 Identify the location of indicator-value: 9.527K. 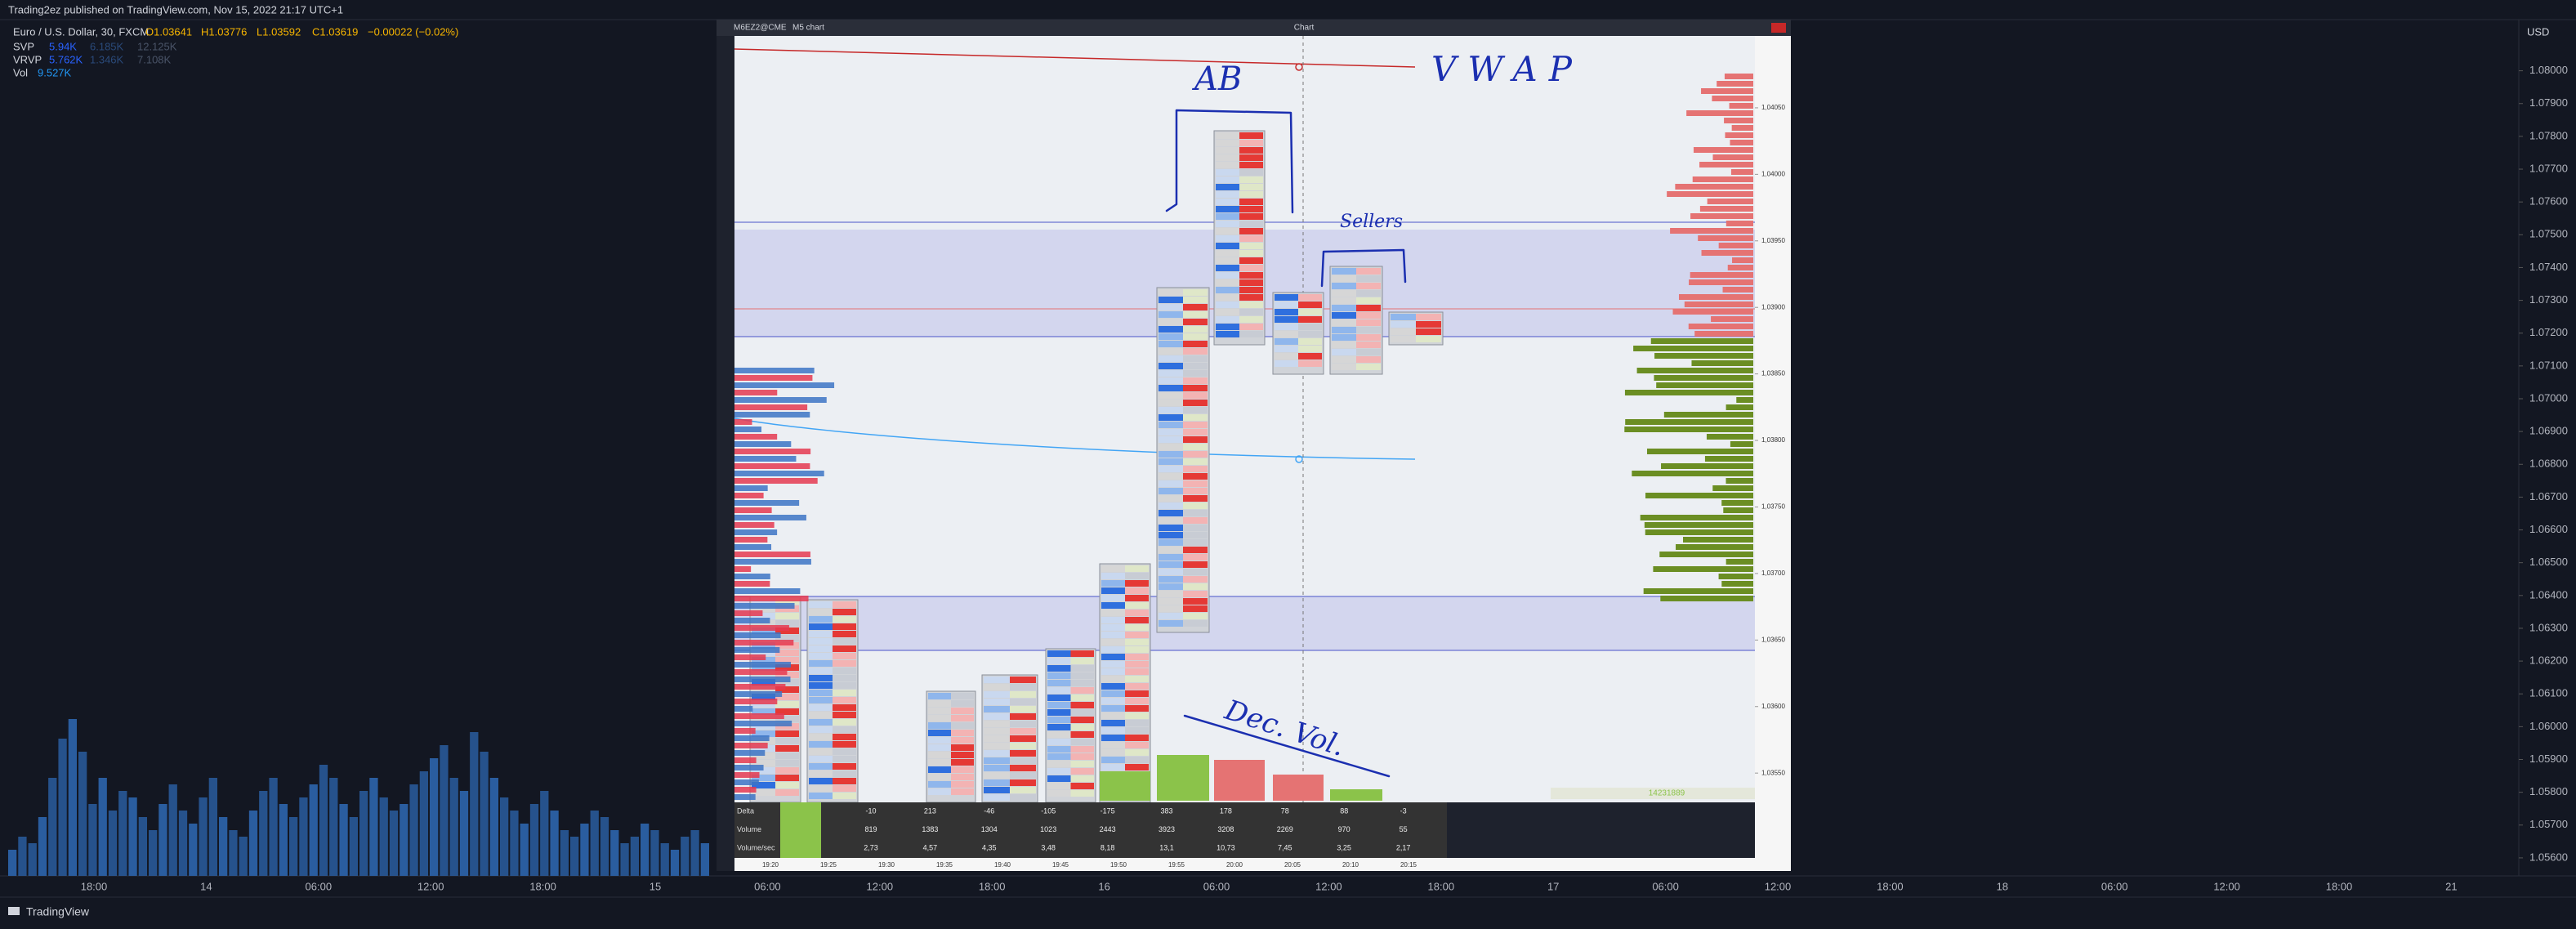
(55, 72).